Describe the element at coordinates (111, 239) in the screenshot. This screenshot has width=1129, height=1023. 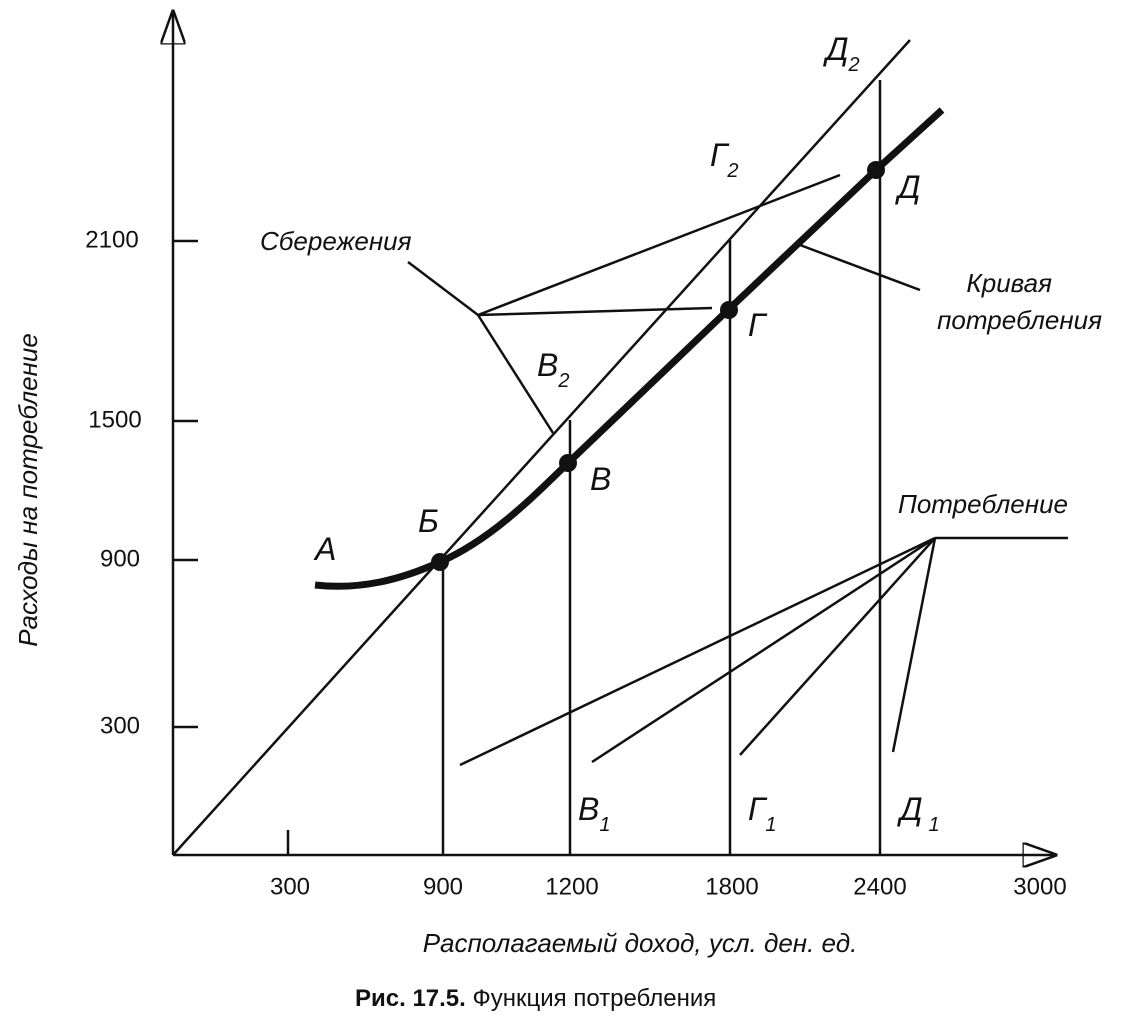
I see `y-tick-label: 2100` at that location.